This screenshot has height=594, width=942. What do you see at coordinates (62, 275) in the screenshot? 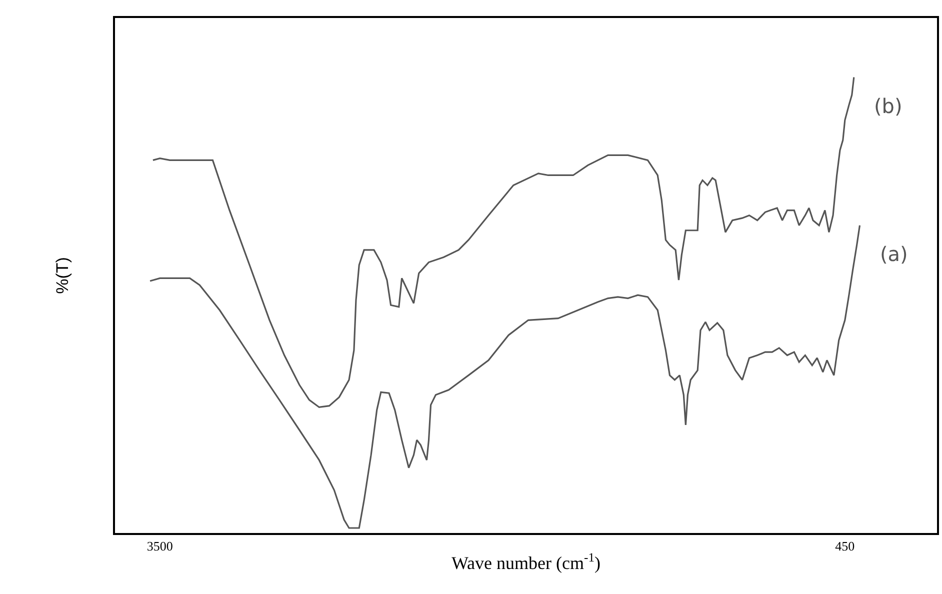
I see `y-axis-title: %(T)` at bounding box center [62, 275].